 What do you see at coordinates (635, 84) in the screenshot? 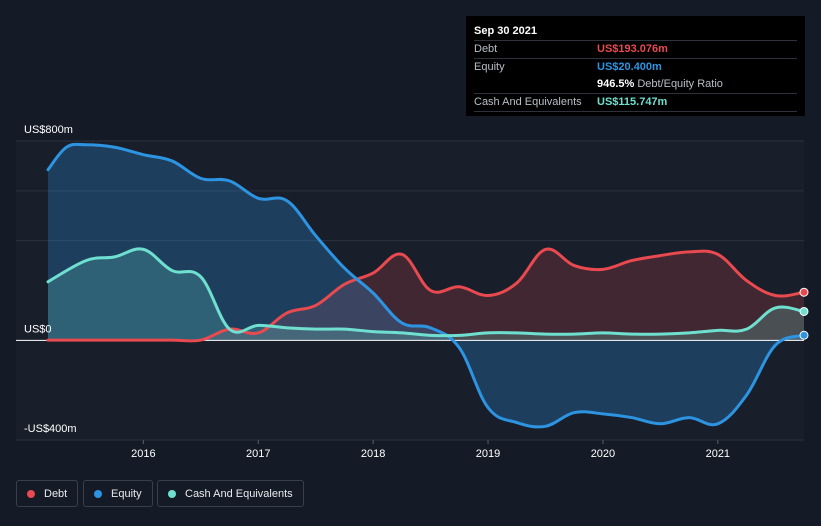
I see `tooltip-ratio-row: 946.5% Debt/Equity Ratio` at bounding box center [635, 84].